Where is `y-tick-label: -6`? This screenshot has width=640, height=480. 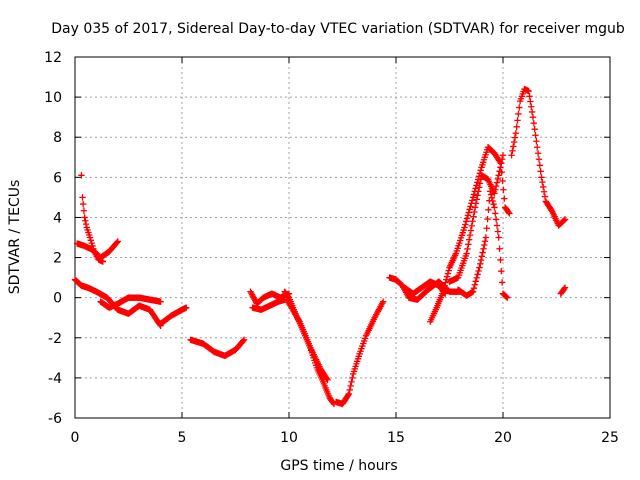
y-tick-label: -6 is located at coordinates (55, 419).